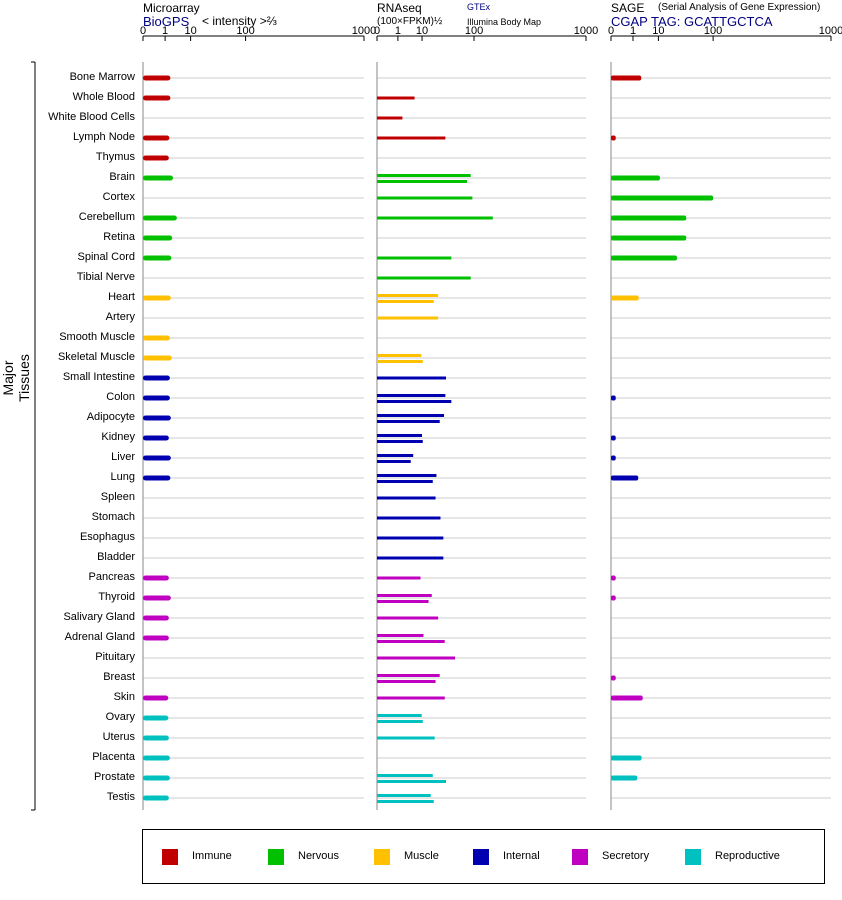 The height and width of the screenshot is (900, 842). I want to click on legend-label-reproductive: Reproductive, so click(747, 856).